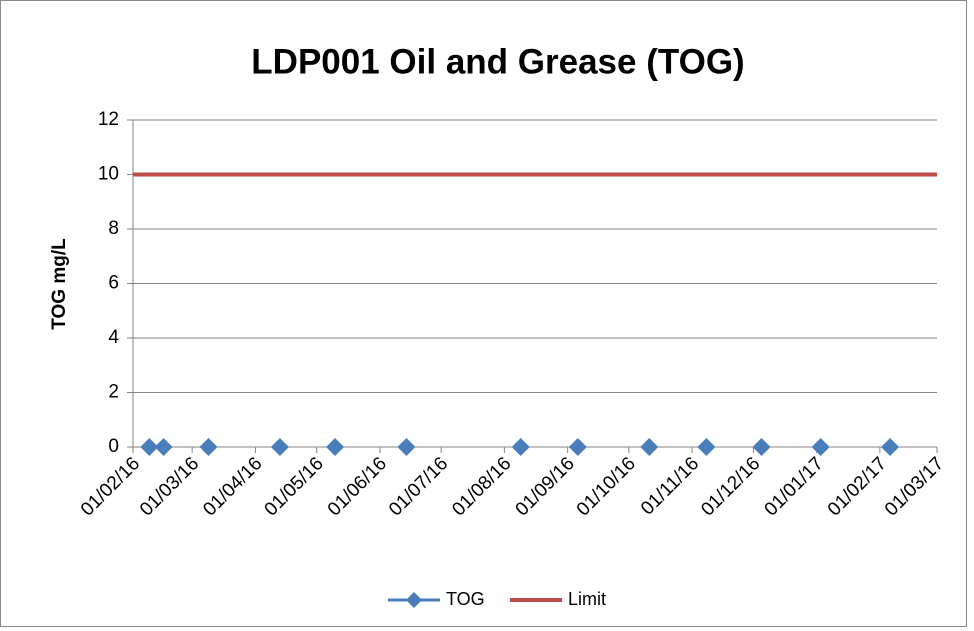 Image resolution: width=974 pixels, height=631 pixels. Describe the element at coordinates (465, 599) in the screenshot. I see `legend-label: TOG` at that location.